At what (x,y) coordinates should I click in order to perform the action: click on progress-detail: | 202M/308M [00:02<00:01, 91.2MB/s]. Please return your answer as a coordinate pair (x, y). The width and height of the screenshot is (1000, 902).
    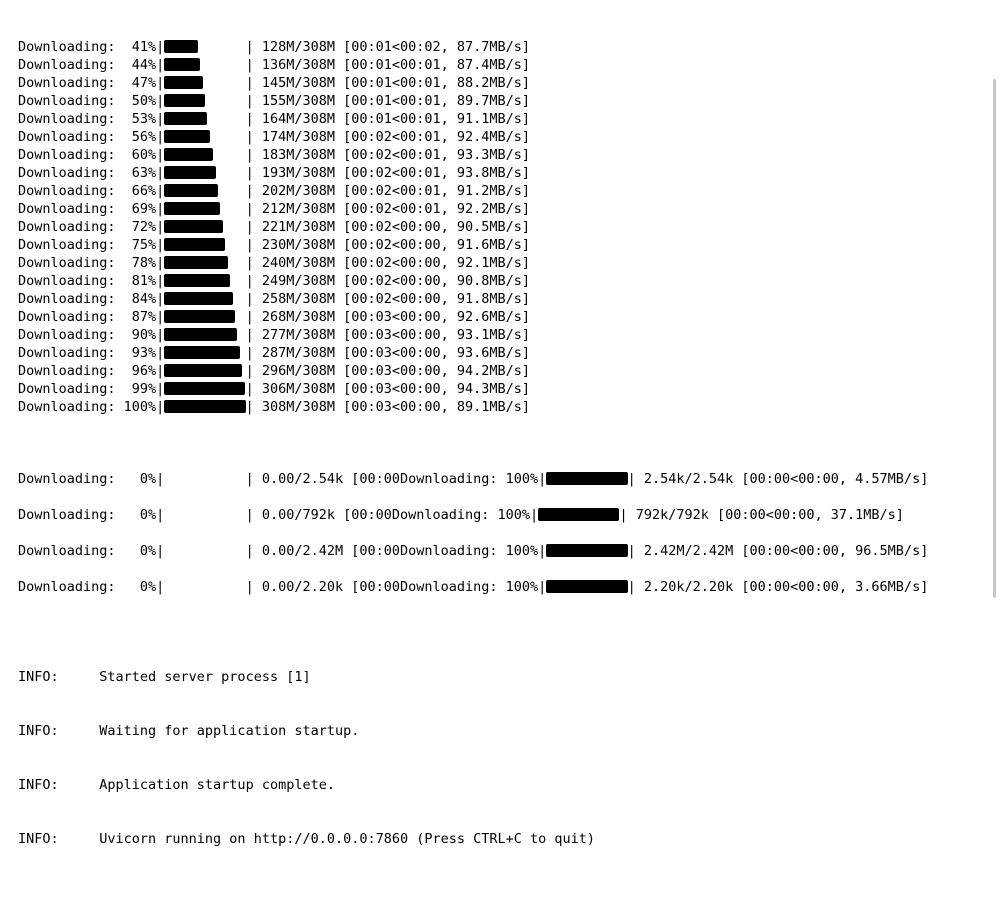
    Looking at the image, I should click on (388, 191).